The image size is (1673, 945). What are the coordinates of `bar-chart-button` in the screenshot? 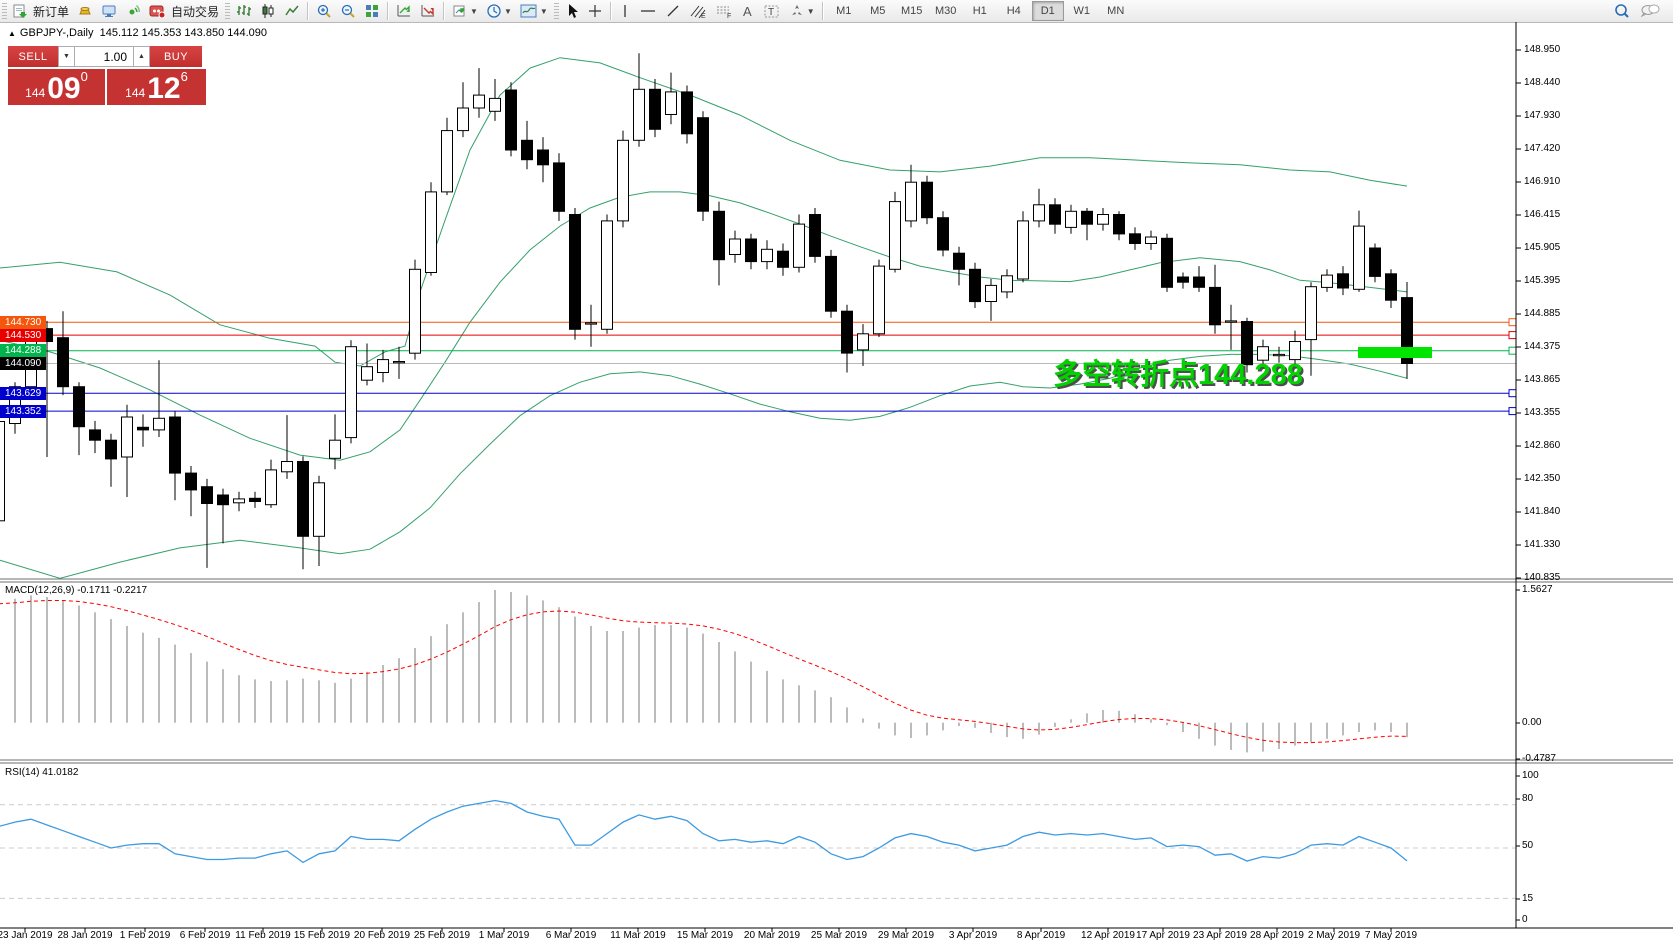 It's located at (244, 11).